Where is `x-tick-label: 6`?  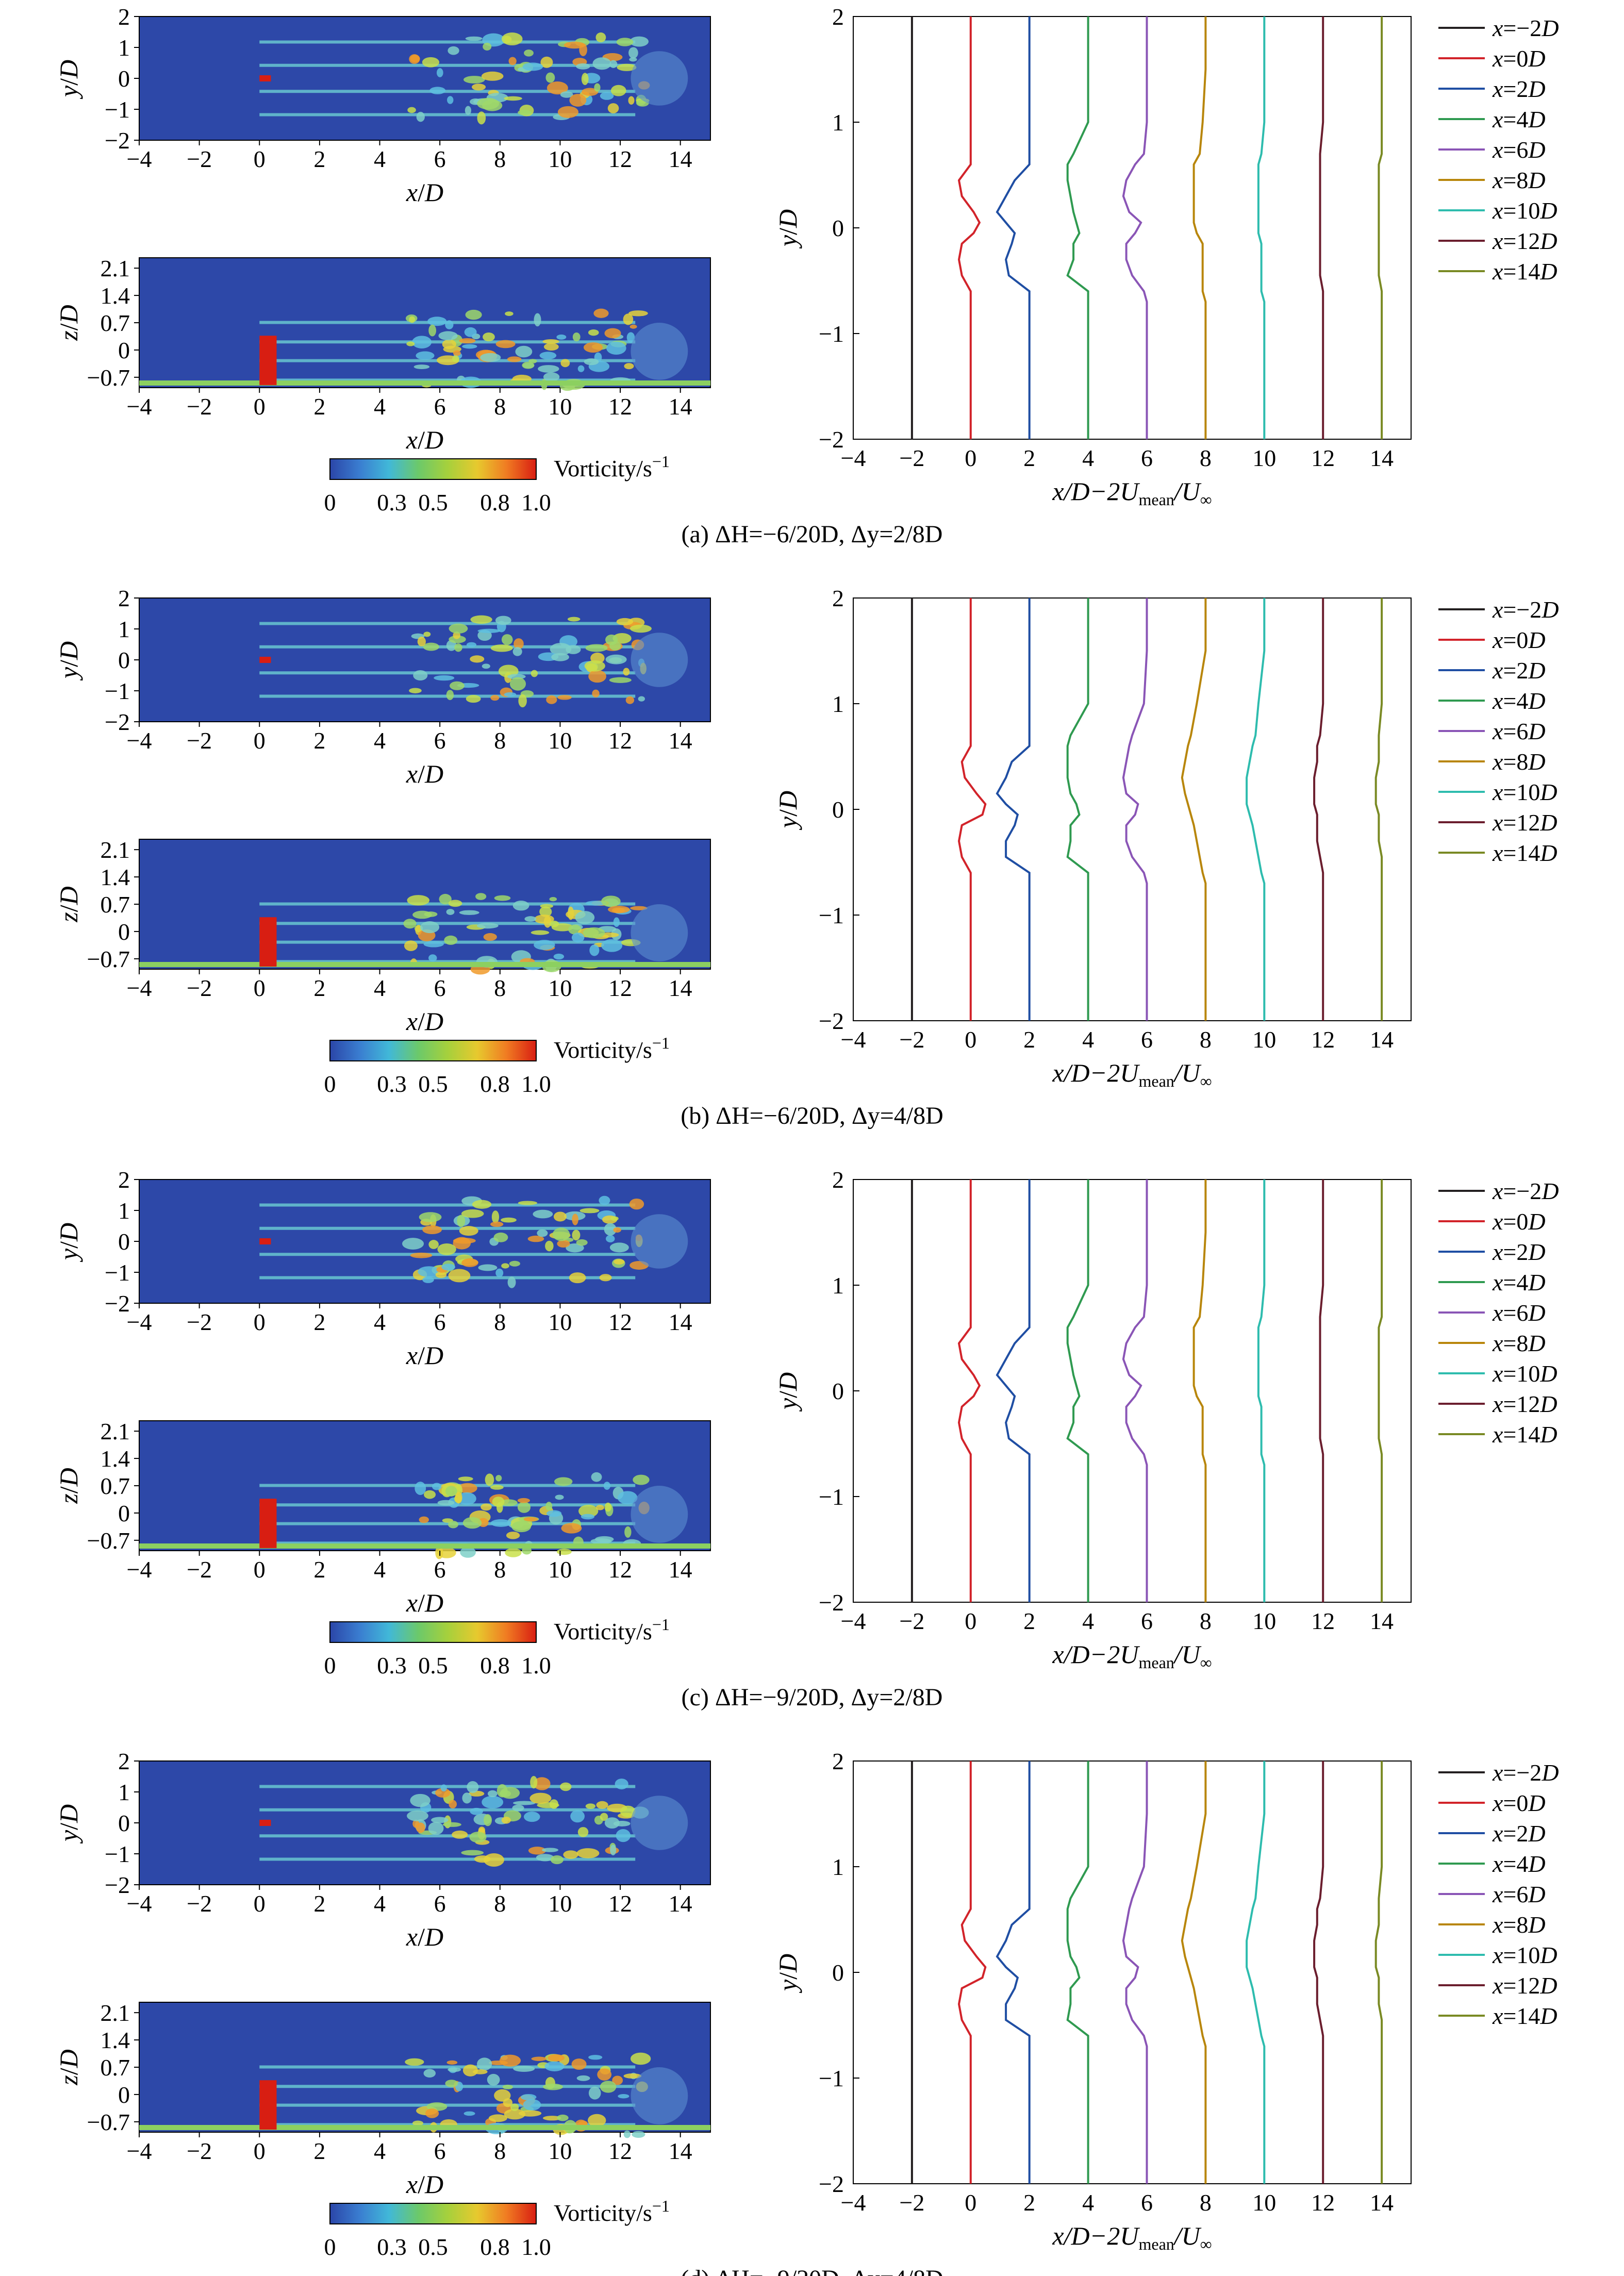
x-tick-label: 6 is located at coordinates (440, 1322).